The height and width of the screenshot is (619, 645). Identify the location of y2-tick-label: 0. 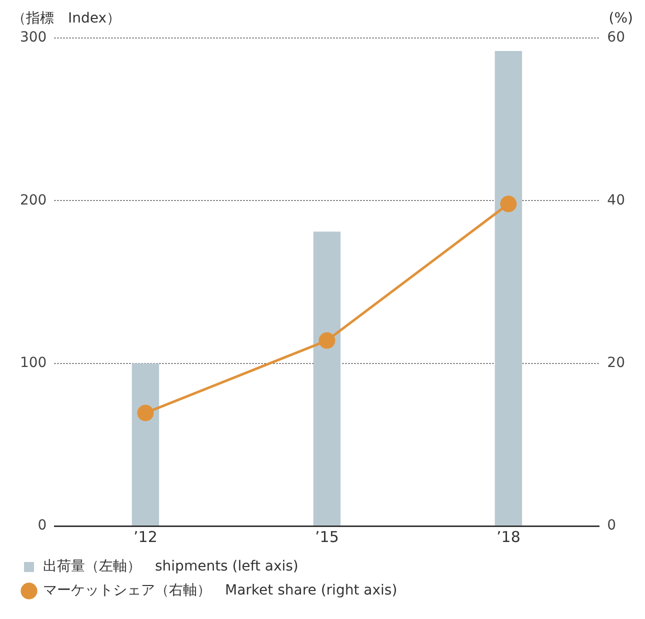
(611, 526).